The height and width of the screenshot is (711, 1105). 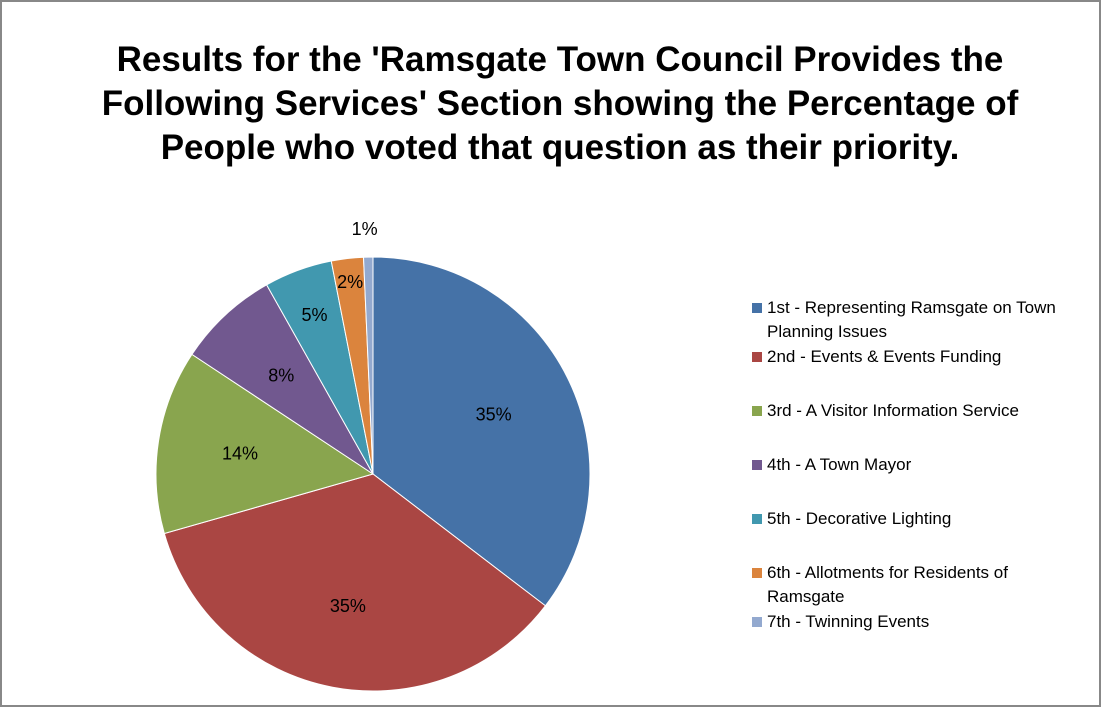 I want to click on legend-item-5: 5th - Decorative Lighting, so click(x=919, y=519).